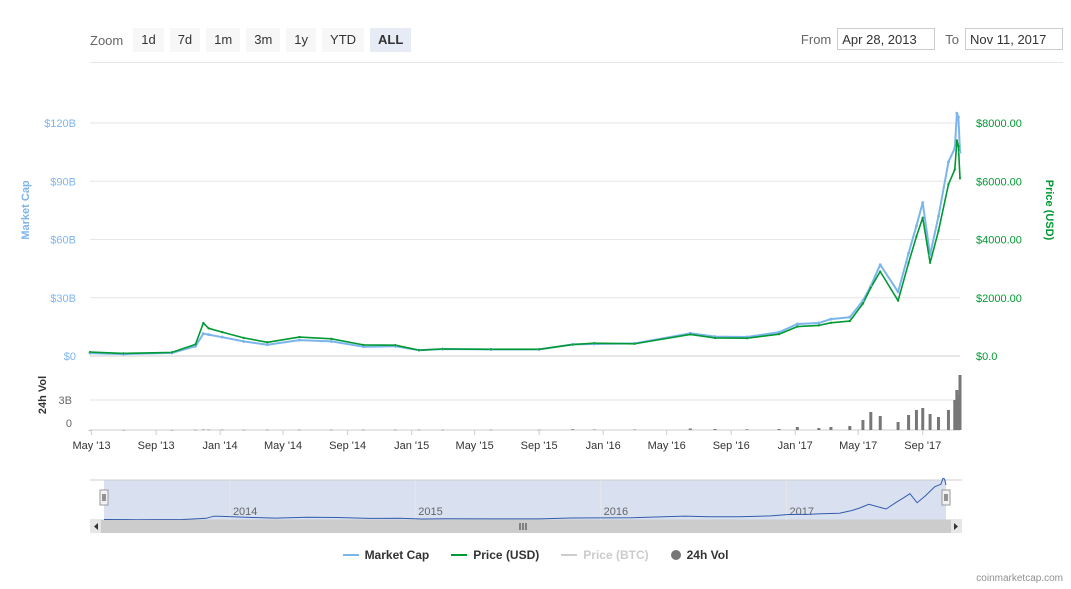  I want to click on zoom-label: Zoom, so click(107, 40).